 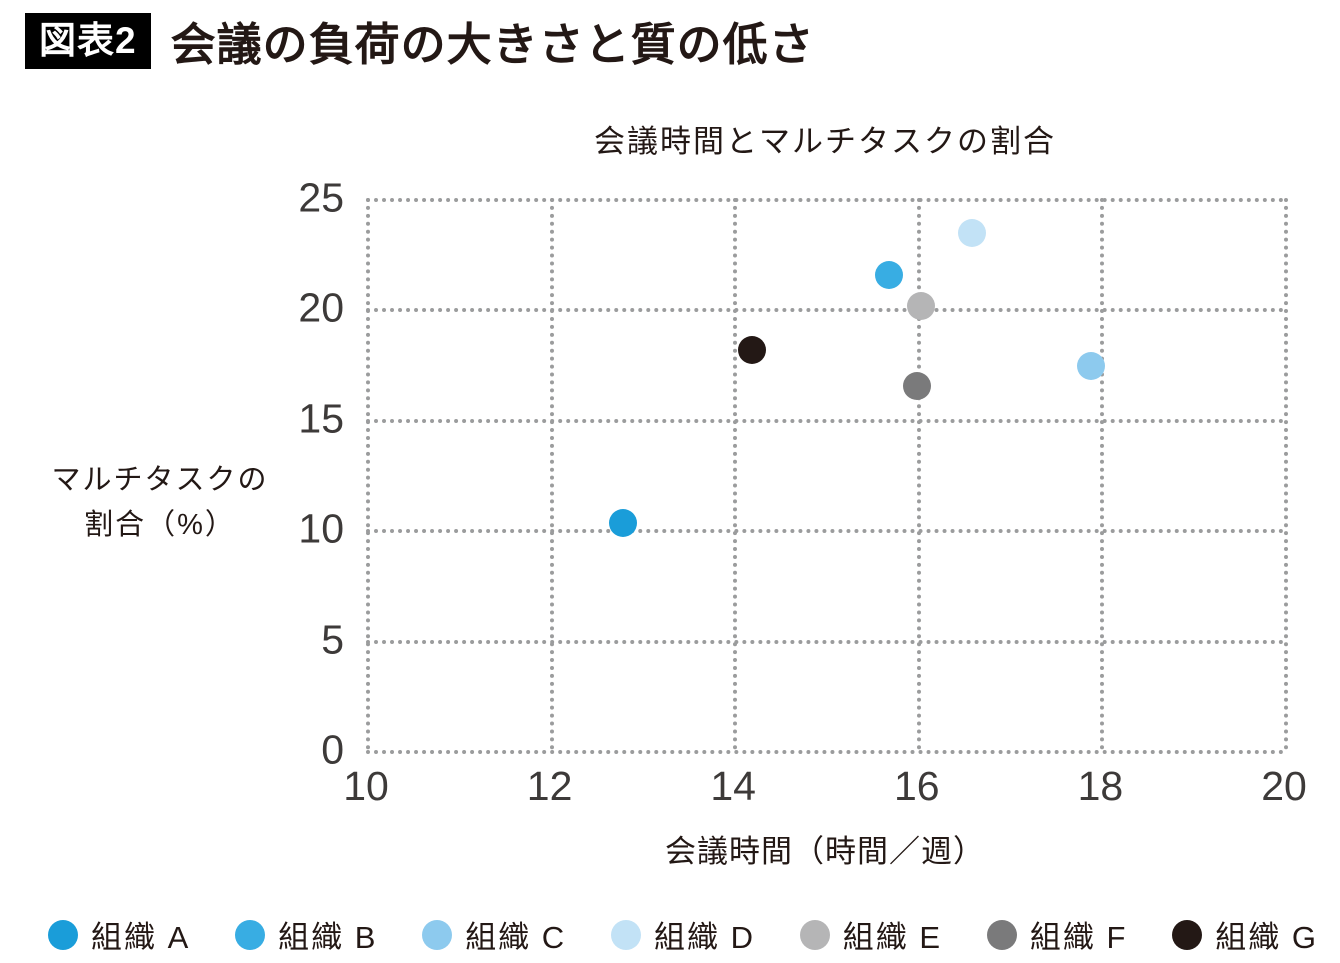 What do you see at coordinates (321, 418) in the screenshot?
I see `y-tick-label-15: 15` at bounding box center [321, 418].